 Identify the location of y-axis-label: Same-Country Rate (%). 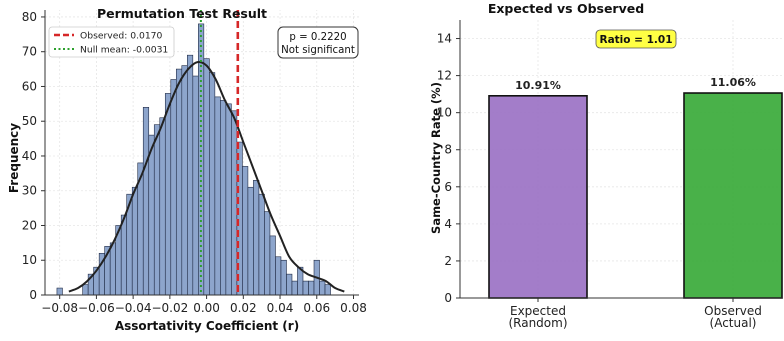
(436, 158).